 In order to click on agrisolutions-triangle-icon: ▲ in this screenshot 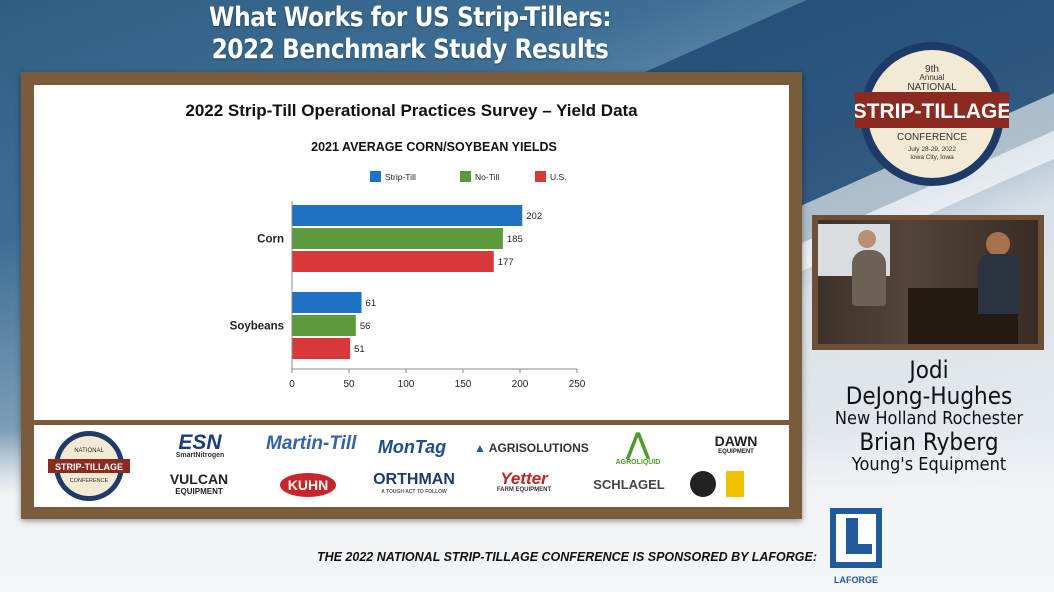, I will do `click(480, 448)`.